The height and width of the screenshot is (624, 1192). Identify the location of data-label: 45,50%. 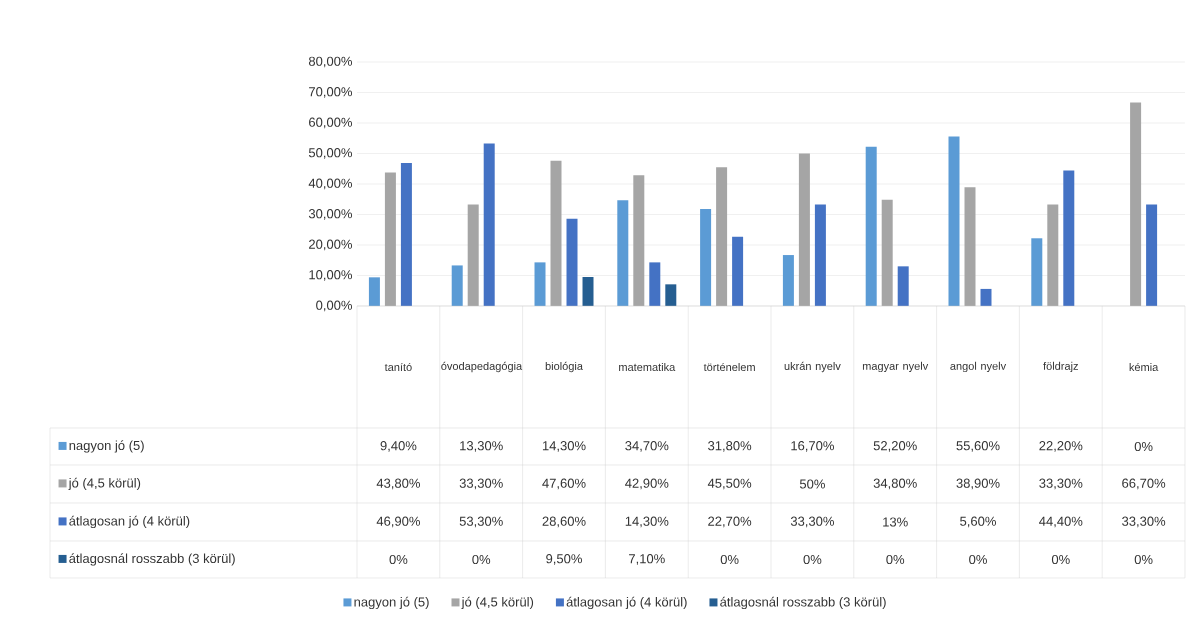
(729, 484).